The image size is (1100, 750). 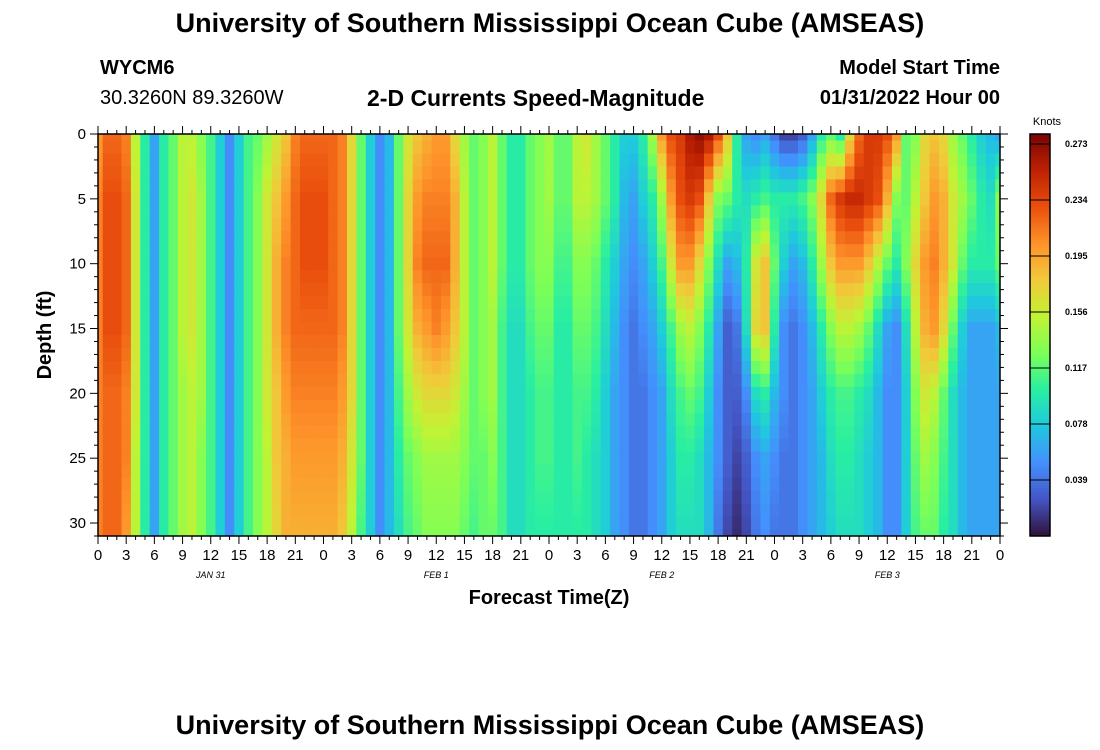 I want to click on colorbar-scale, so click(x=1040, y=335).